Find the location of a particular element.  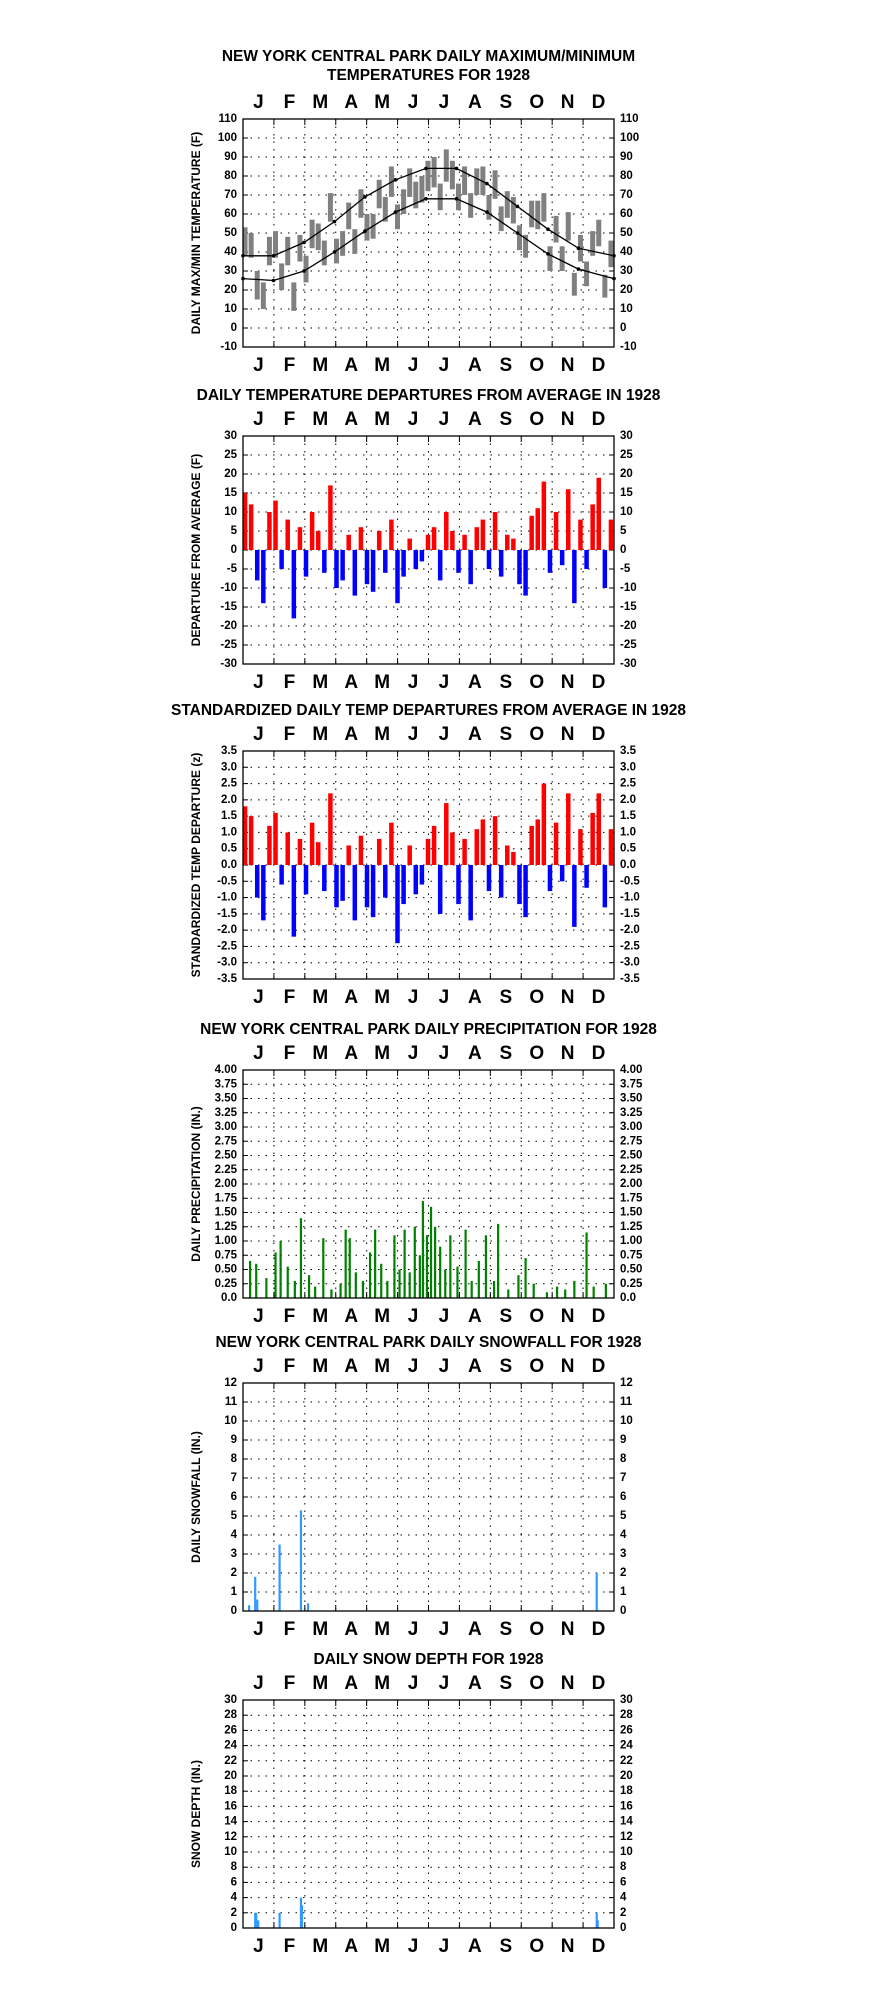

y-tick-label-right: 50 is located at coordinates (626, 233).